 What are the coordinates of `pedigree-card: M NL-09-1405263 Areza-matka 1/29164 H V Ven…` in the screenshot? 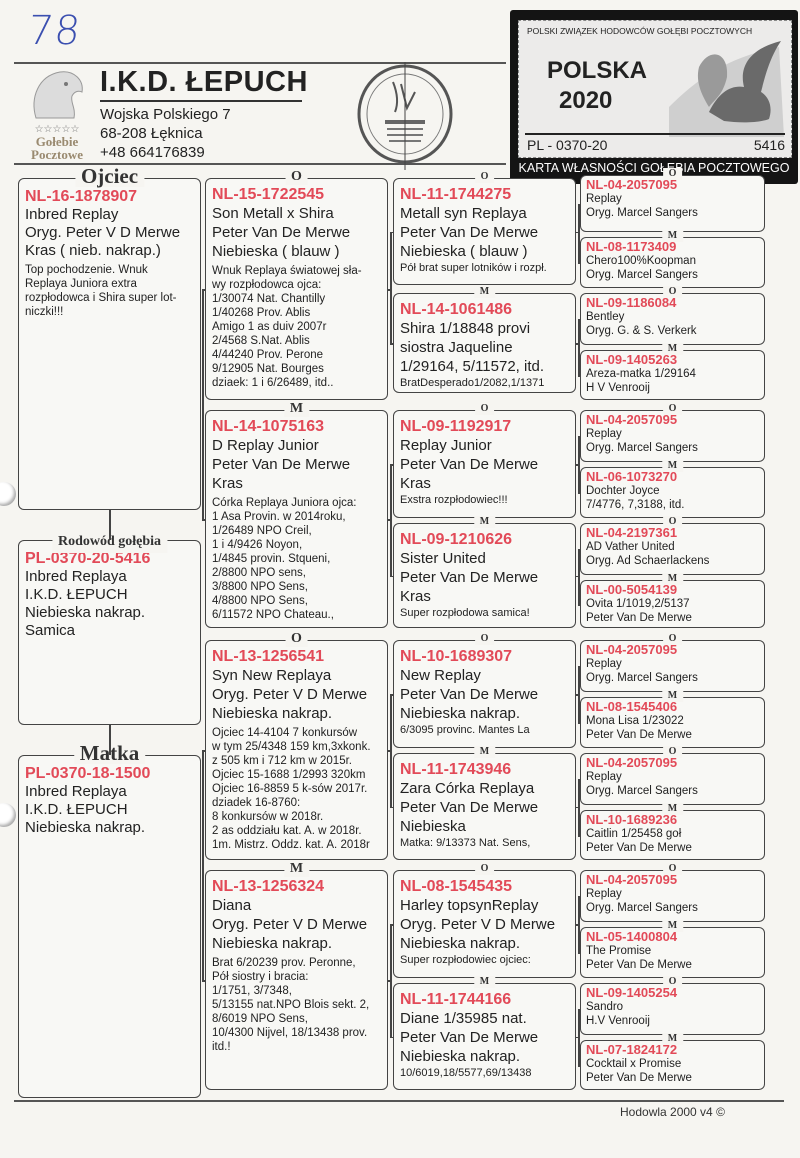 It's located at (672, 371).